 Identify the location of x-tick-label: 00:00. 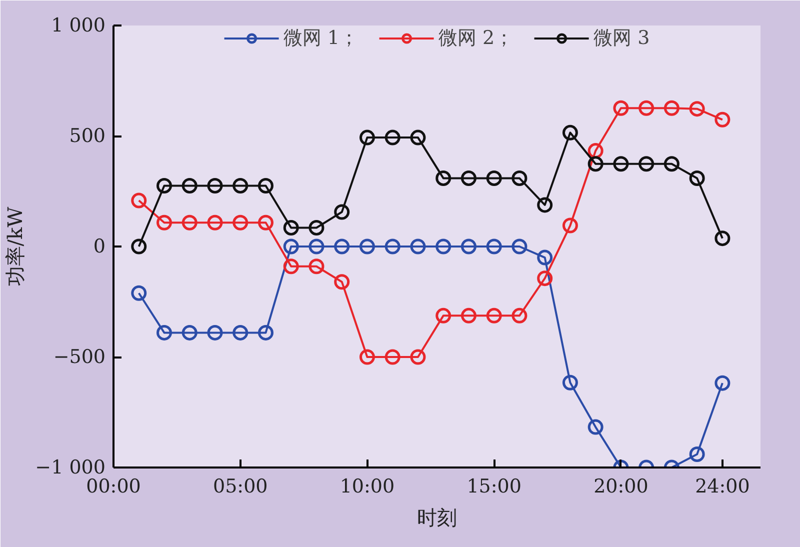
(113, 487).